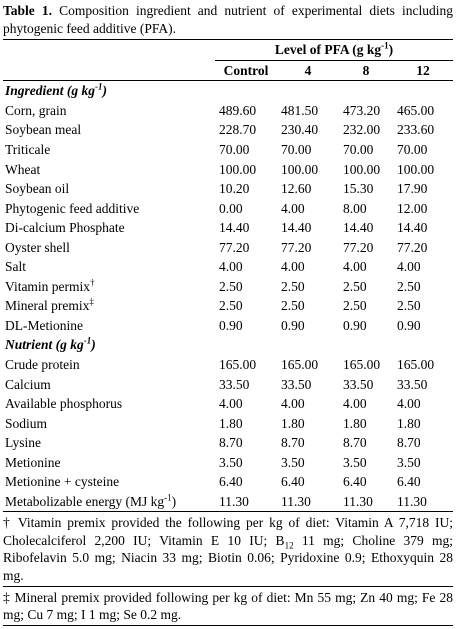  What do you see at coordinates (289, 545) in the screenshot?
I see `text-part: 12` at bounding box center [289, 545].